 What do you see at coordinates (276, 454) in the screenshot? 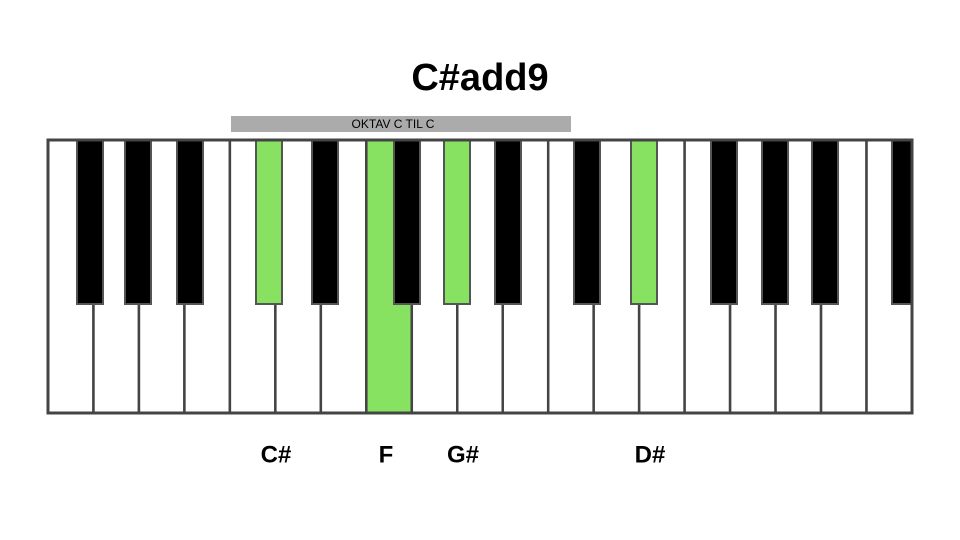
I see `note-label: C#` at bounding box center [276, 454].